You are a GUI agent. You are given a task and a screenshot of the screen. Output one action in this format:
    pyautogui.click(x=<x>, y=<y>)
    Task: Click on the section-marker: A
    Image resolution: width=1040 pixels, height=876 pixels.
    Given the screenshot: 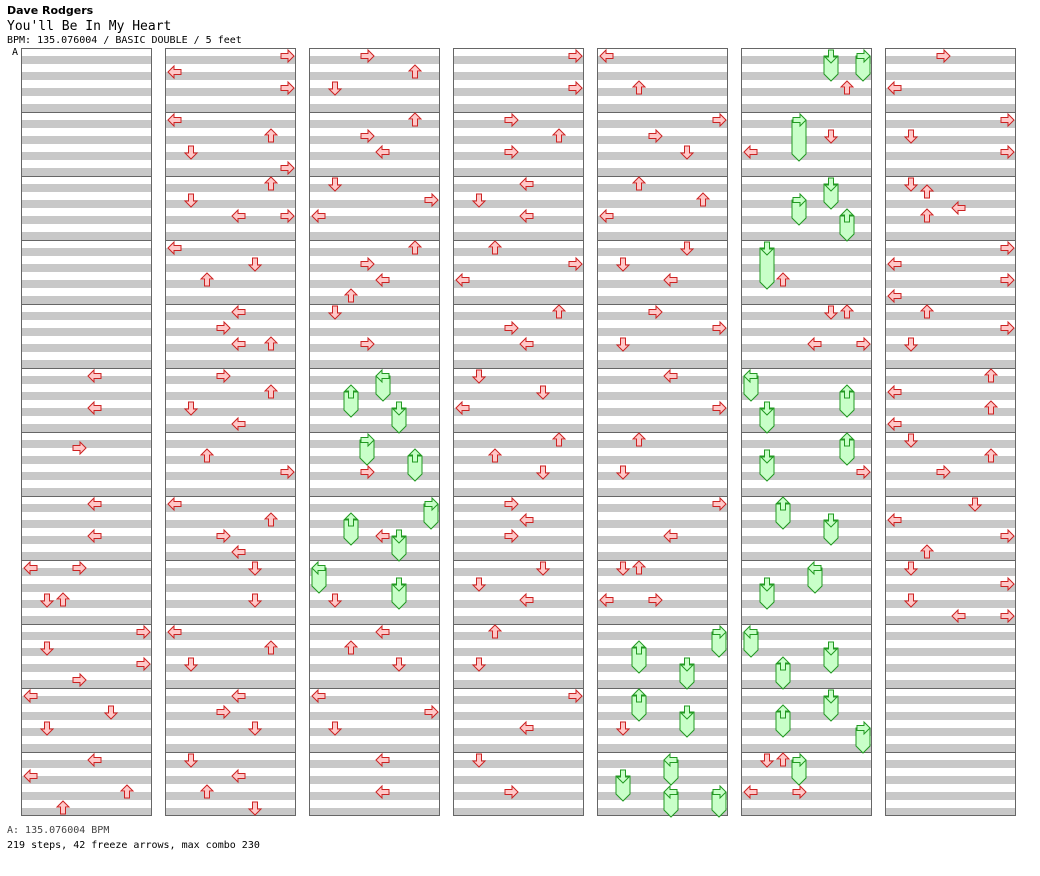 What is the action you would take?
    pyautogui.click(x=15, y=52)
    